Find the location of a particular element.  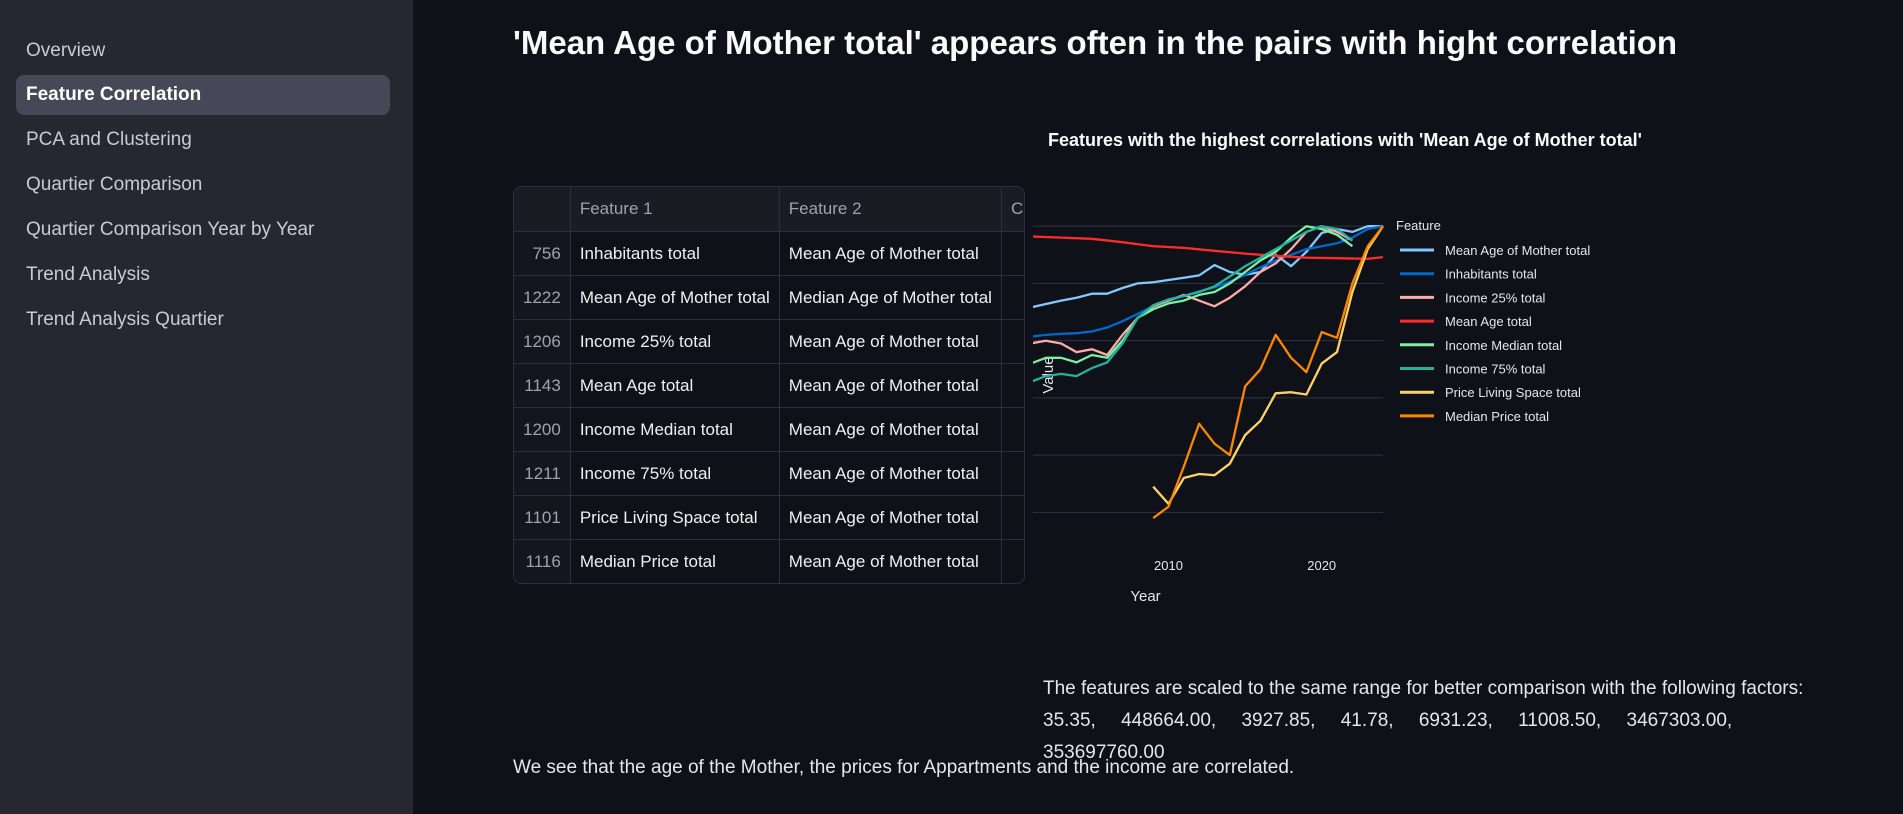

legend-item-label: Mean Age total is located at coordinates (1488, 321).